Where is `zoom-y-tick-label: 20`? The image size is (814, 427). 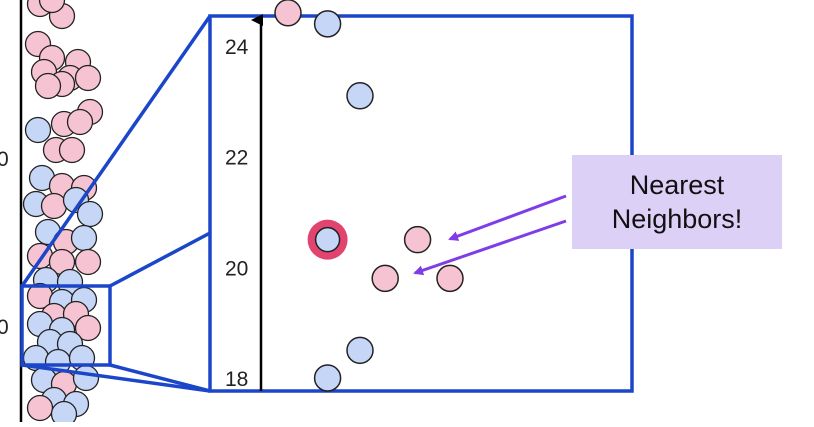
zoom-y-tick-label: 20 is located at coordinates (236, 268).